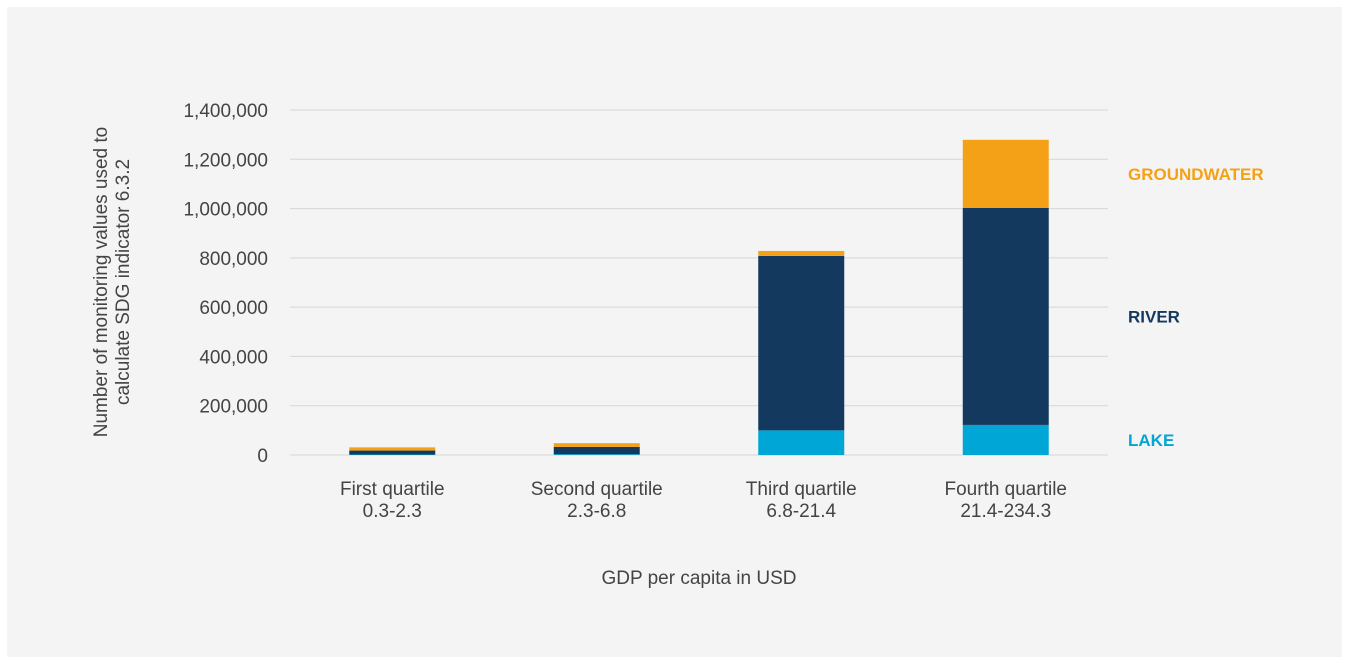 This screenshot has width=1349, height=664. I want to click on y-tick-label: 1,200,000, so click(225, 160).